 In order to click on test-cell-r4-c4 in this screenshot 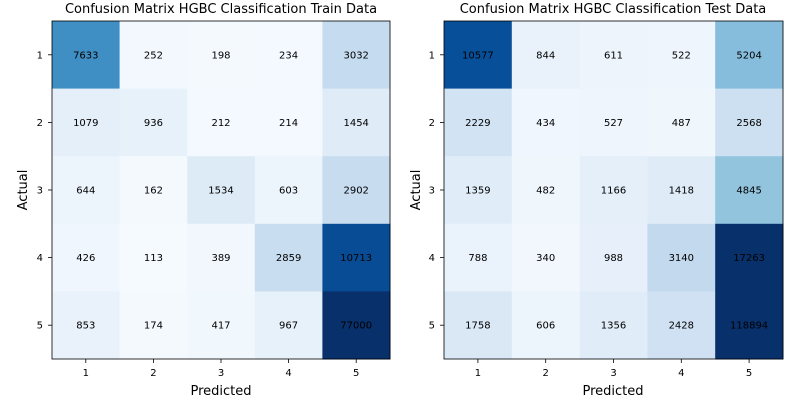, I will do `click(681, 257)`.